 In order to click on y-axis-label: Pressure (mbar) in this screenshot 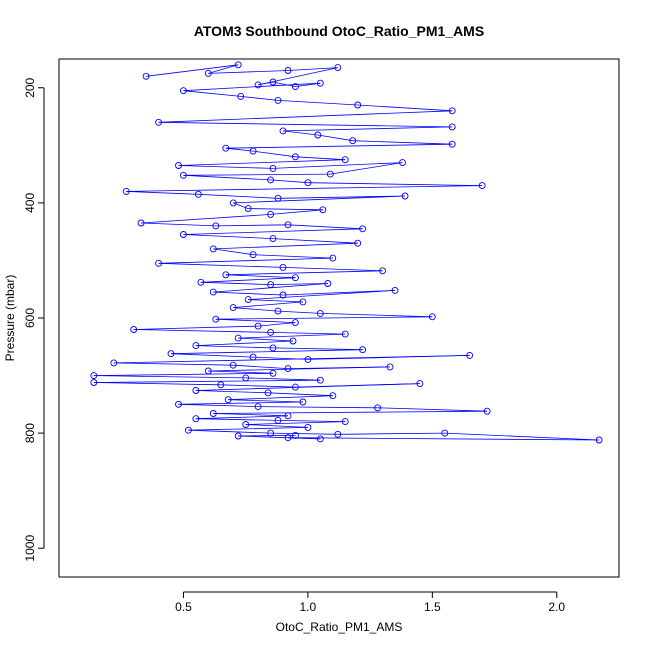, I will do `click(10, 318)`.